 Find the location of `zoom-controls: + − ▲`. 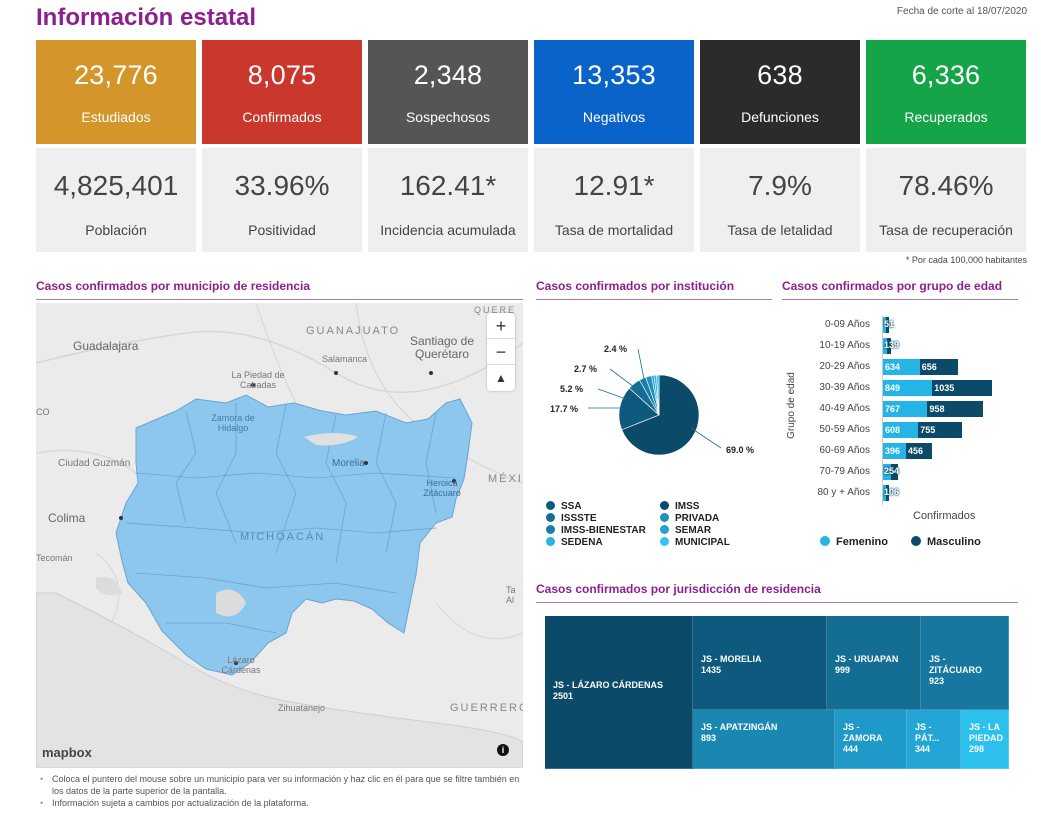

zoom-controls: + − ▲ is located at coordinates (501, 352).